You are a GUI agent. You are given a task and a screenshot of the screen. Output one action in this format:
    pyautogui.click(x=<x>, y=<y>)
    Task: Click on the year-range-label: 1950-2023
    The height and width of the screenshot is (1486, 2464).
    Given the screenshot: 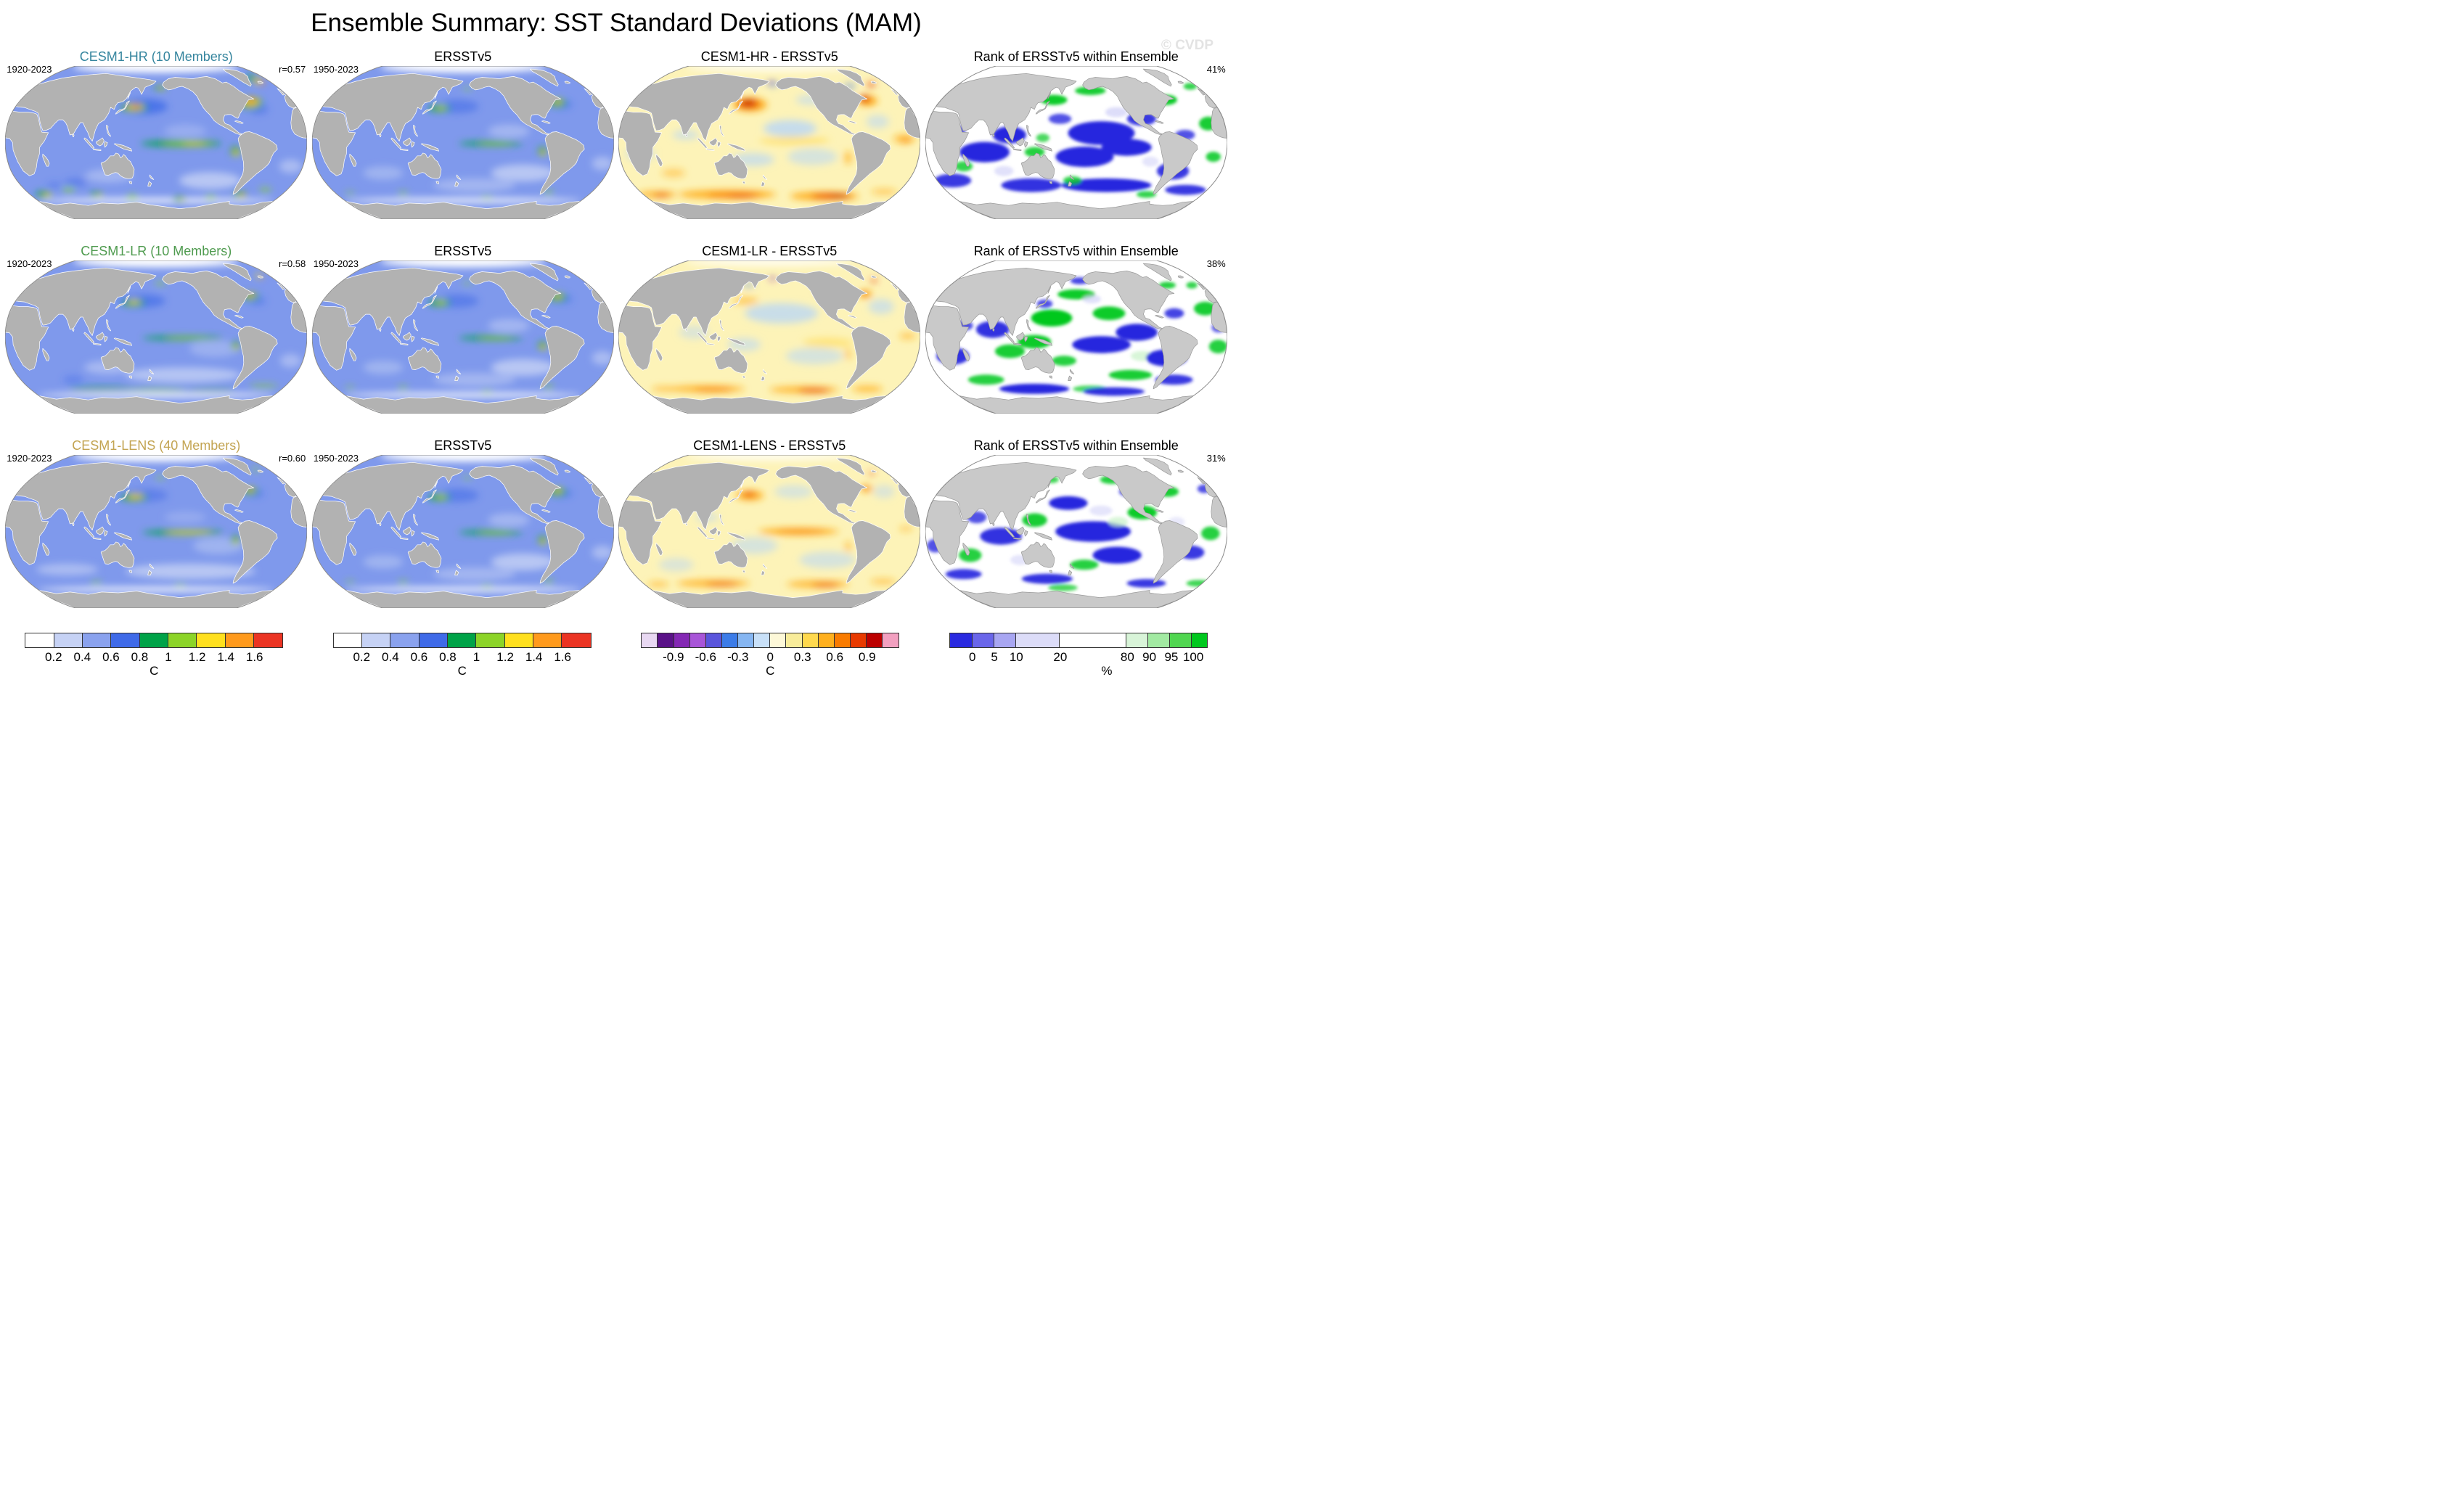 What is the action you would take?
    pyautogui.click(x=336, y=69)
    